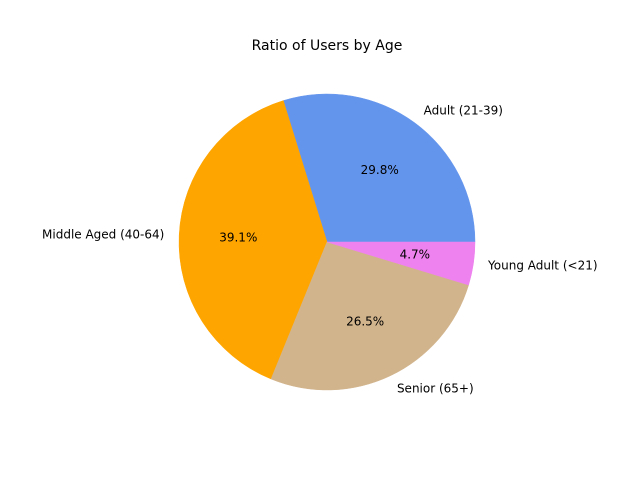  I want to click on pie-percentages: 29.8% 39.1% 26.5% 4.7%, so click(324, 246).